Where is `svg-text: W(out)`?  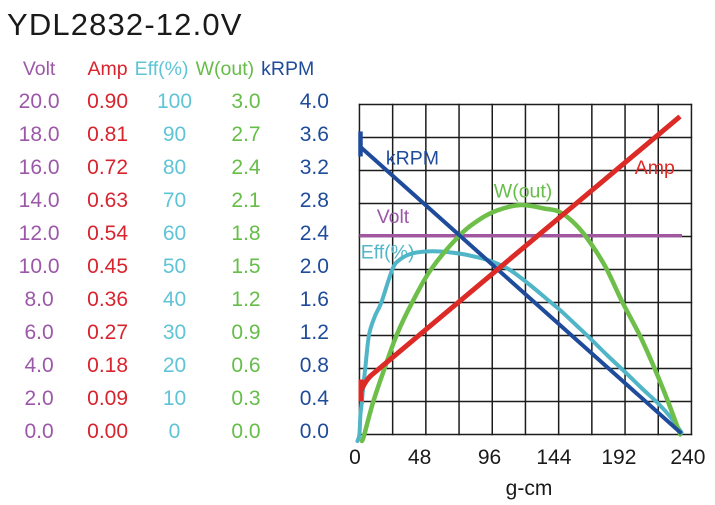
svg-text: W(out) is located at coordinates (523, 192).